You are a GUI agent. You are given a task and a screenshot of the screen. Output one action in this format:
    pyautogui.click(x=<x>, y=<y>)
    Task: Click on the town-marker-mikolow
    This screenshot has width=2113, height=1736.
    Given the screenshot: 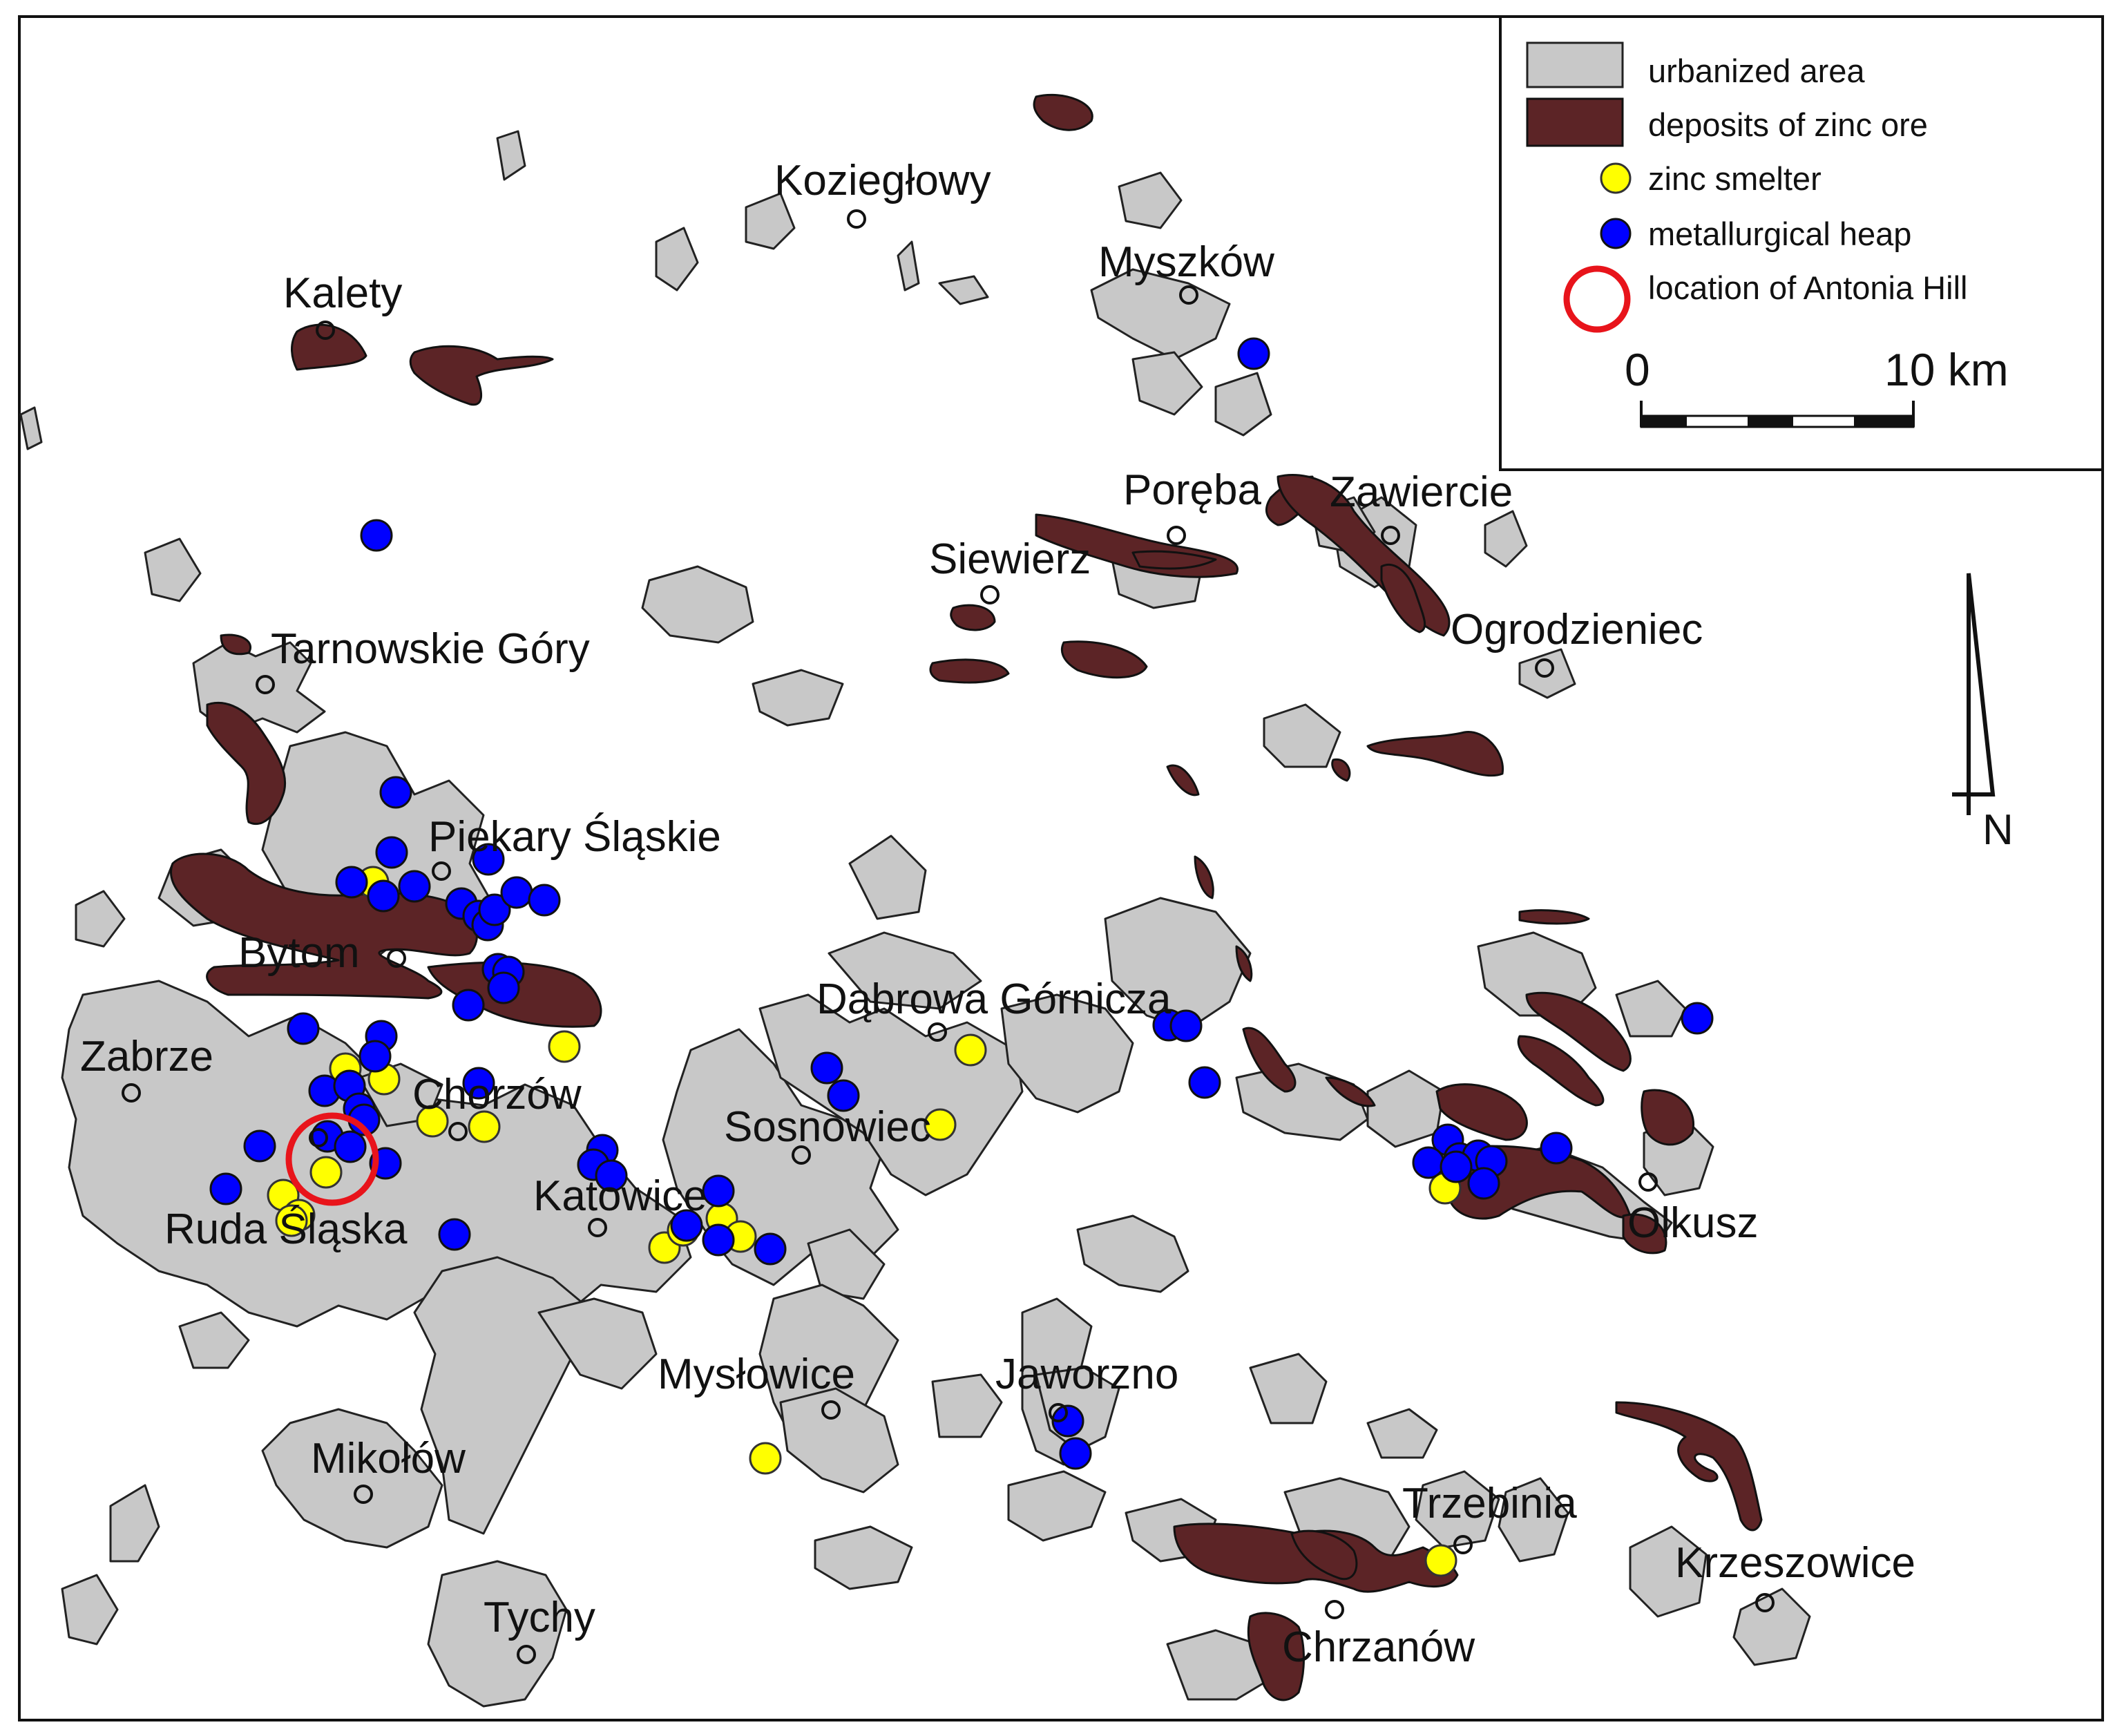 What is the action you would take?
    pyautogui.click(x=363, y=1494)
    